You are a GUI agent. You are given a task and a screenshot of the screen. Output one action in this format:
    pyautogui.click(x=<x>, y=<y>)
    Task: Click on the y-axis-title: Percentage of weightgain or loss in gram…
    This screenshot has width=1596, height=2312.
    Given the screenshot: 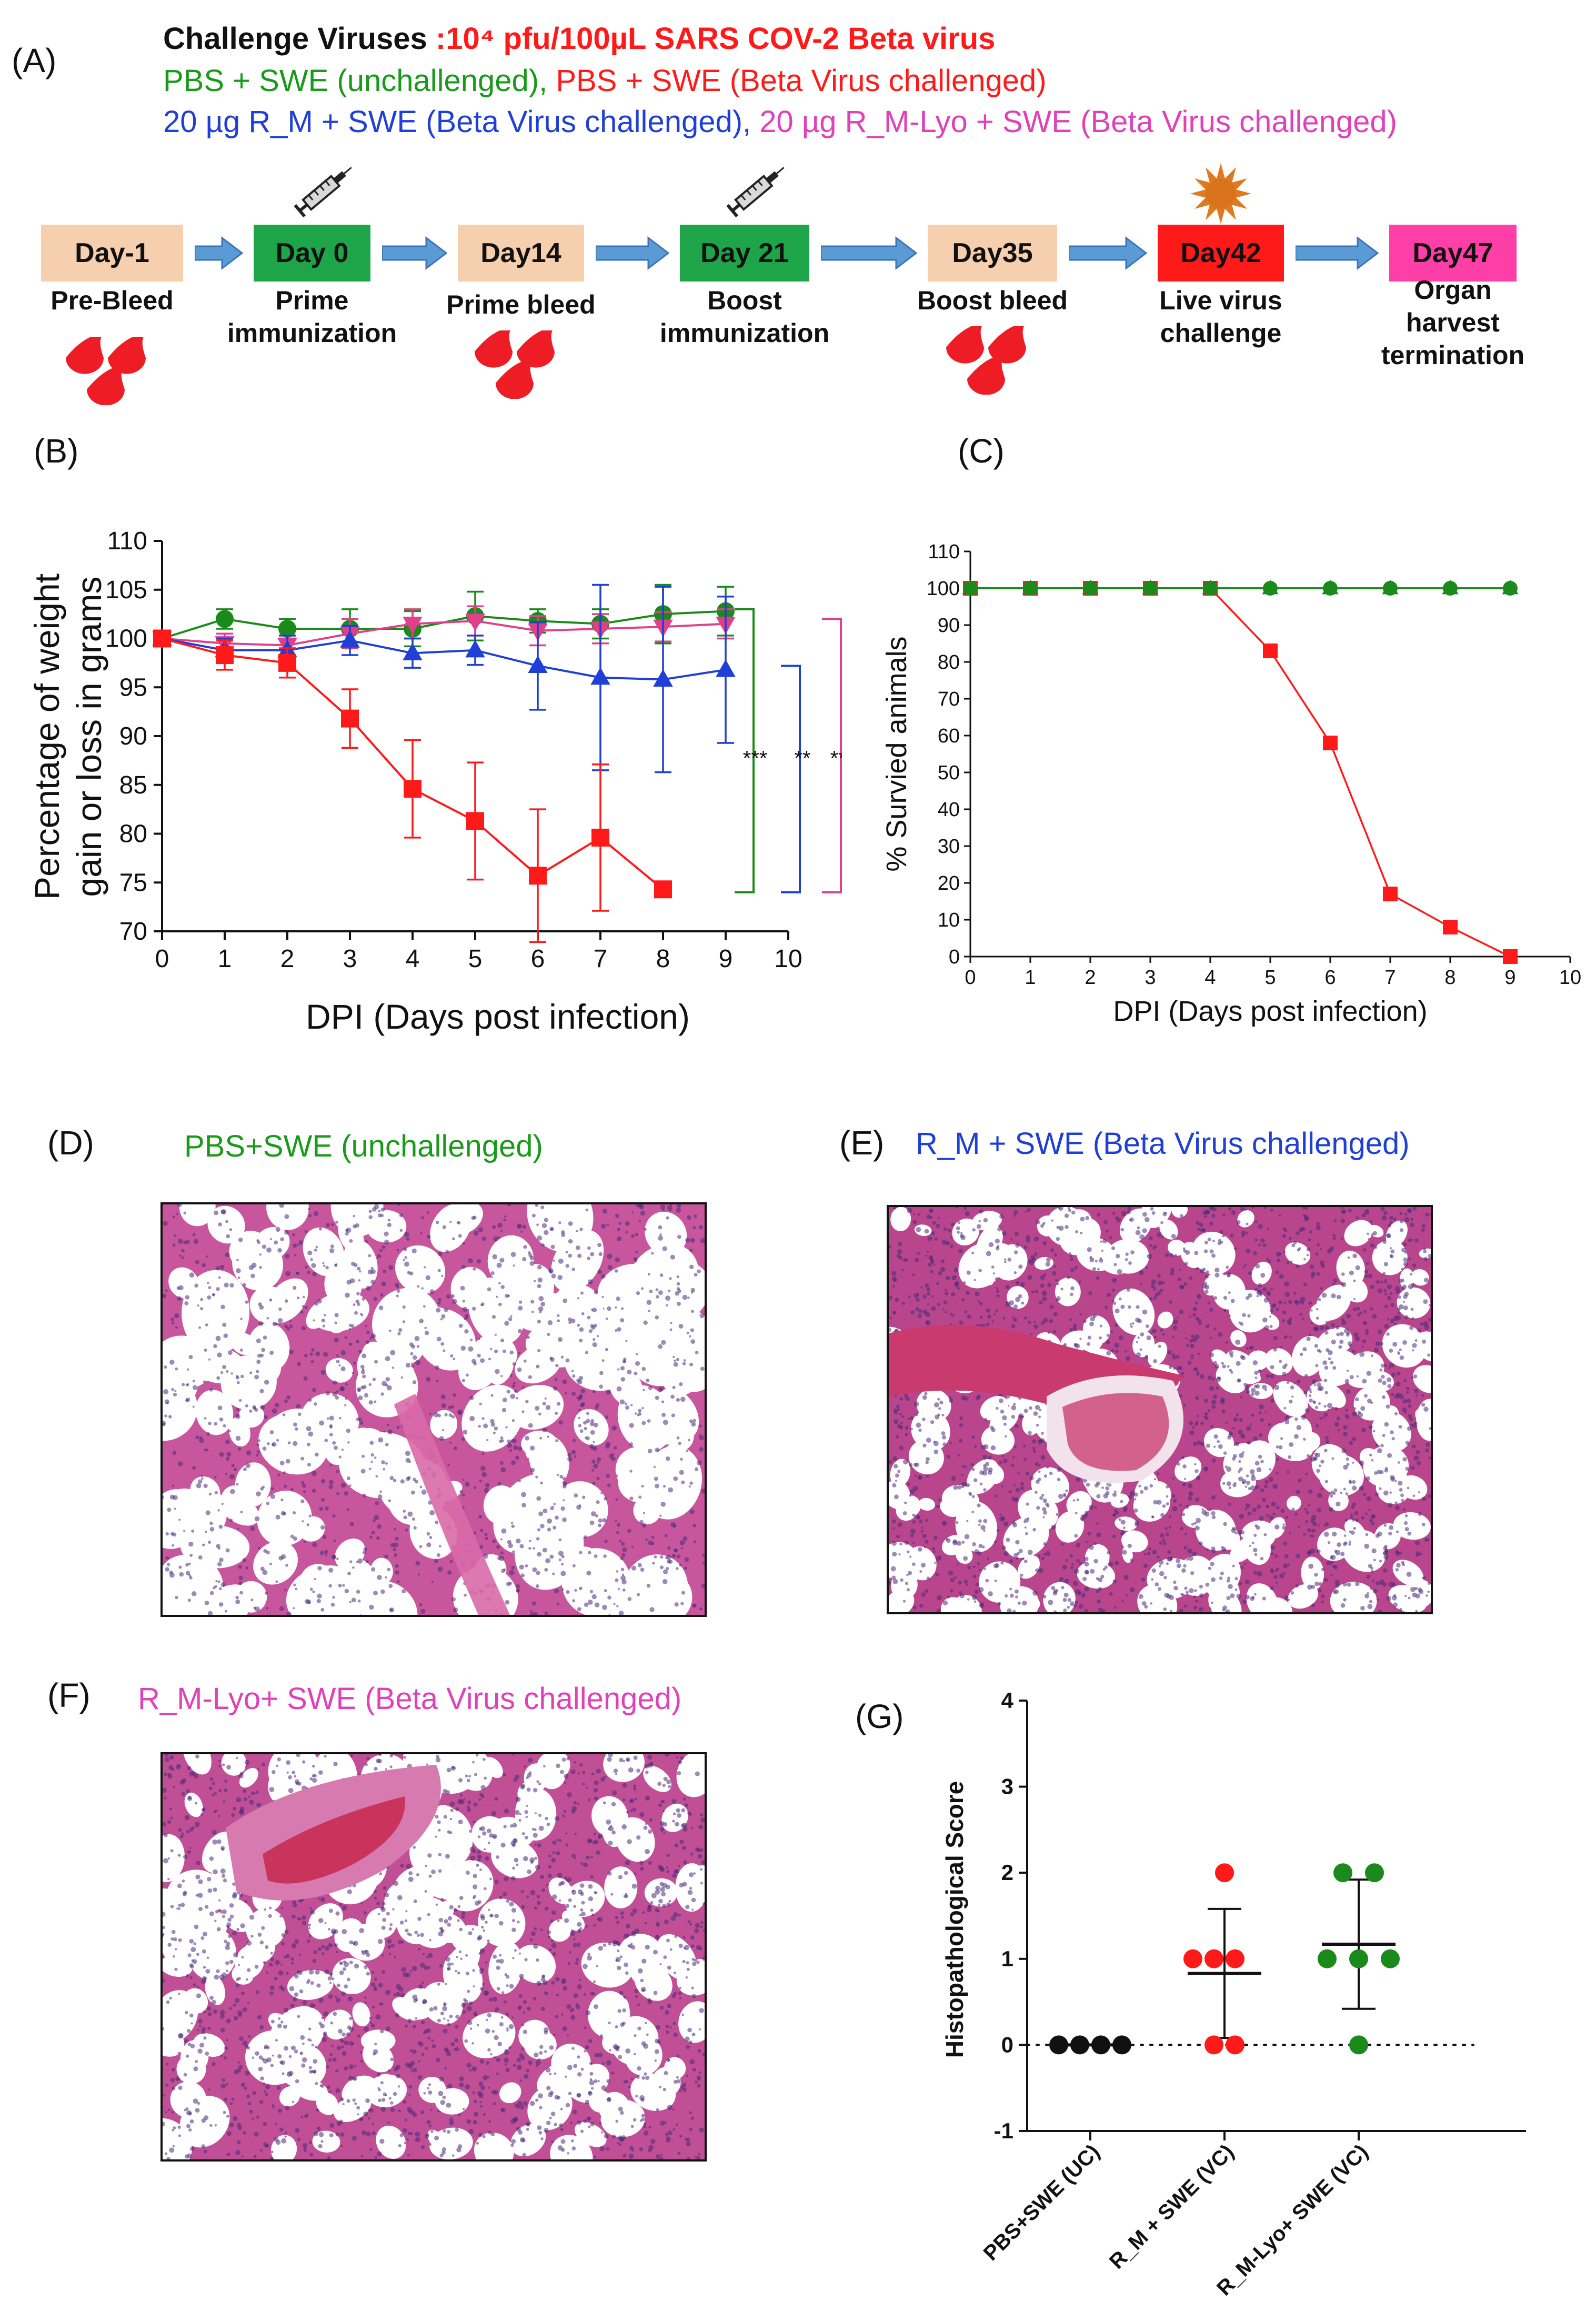 What is the action you would take?
    pyautogui.click(x=67, y=737)
    